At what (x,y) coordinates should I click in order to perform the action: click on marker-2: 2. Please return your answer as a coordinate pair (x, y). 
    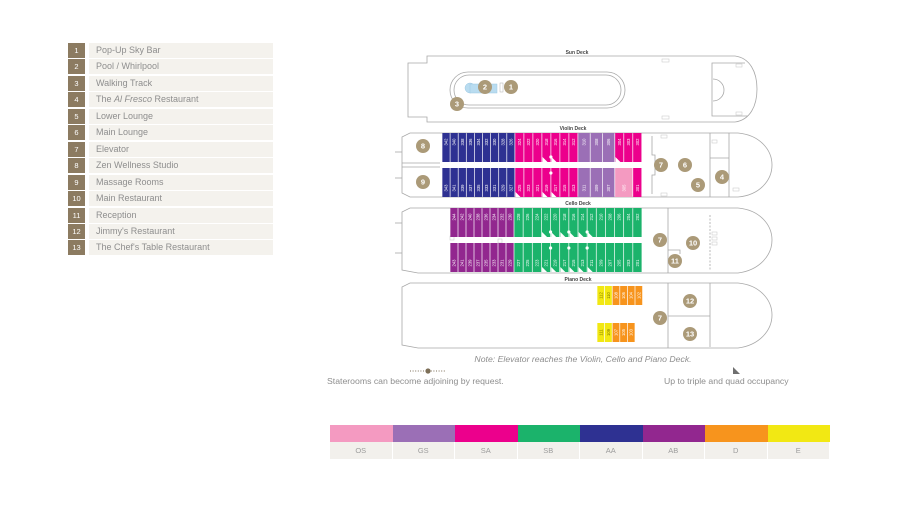
    Looking at the image, I should click on (485, 87).